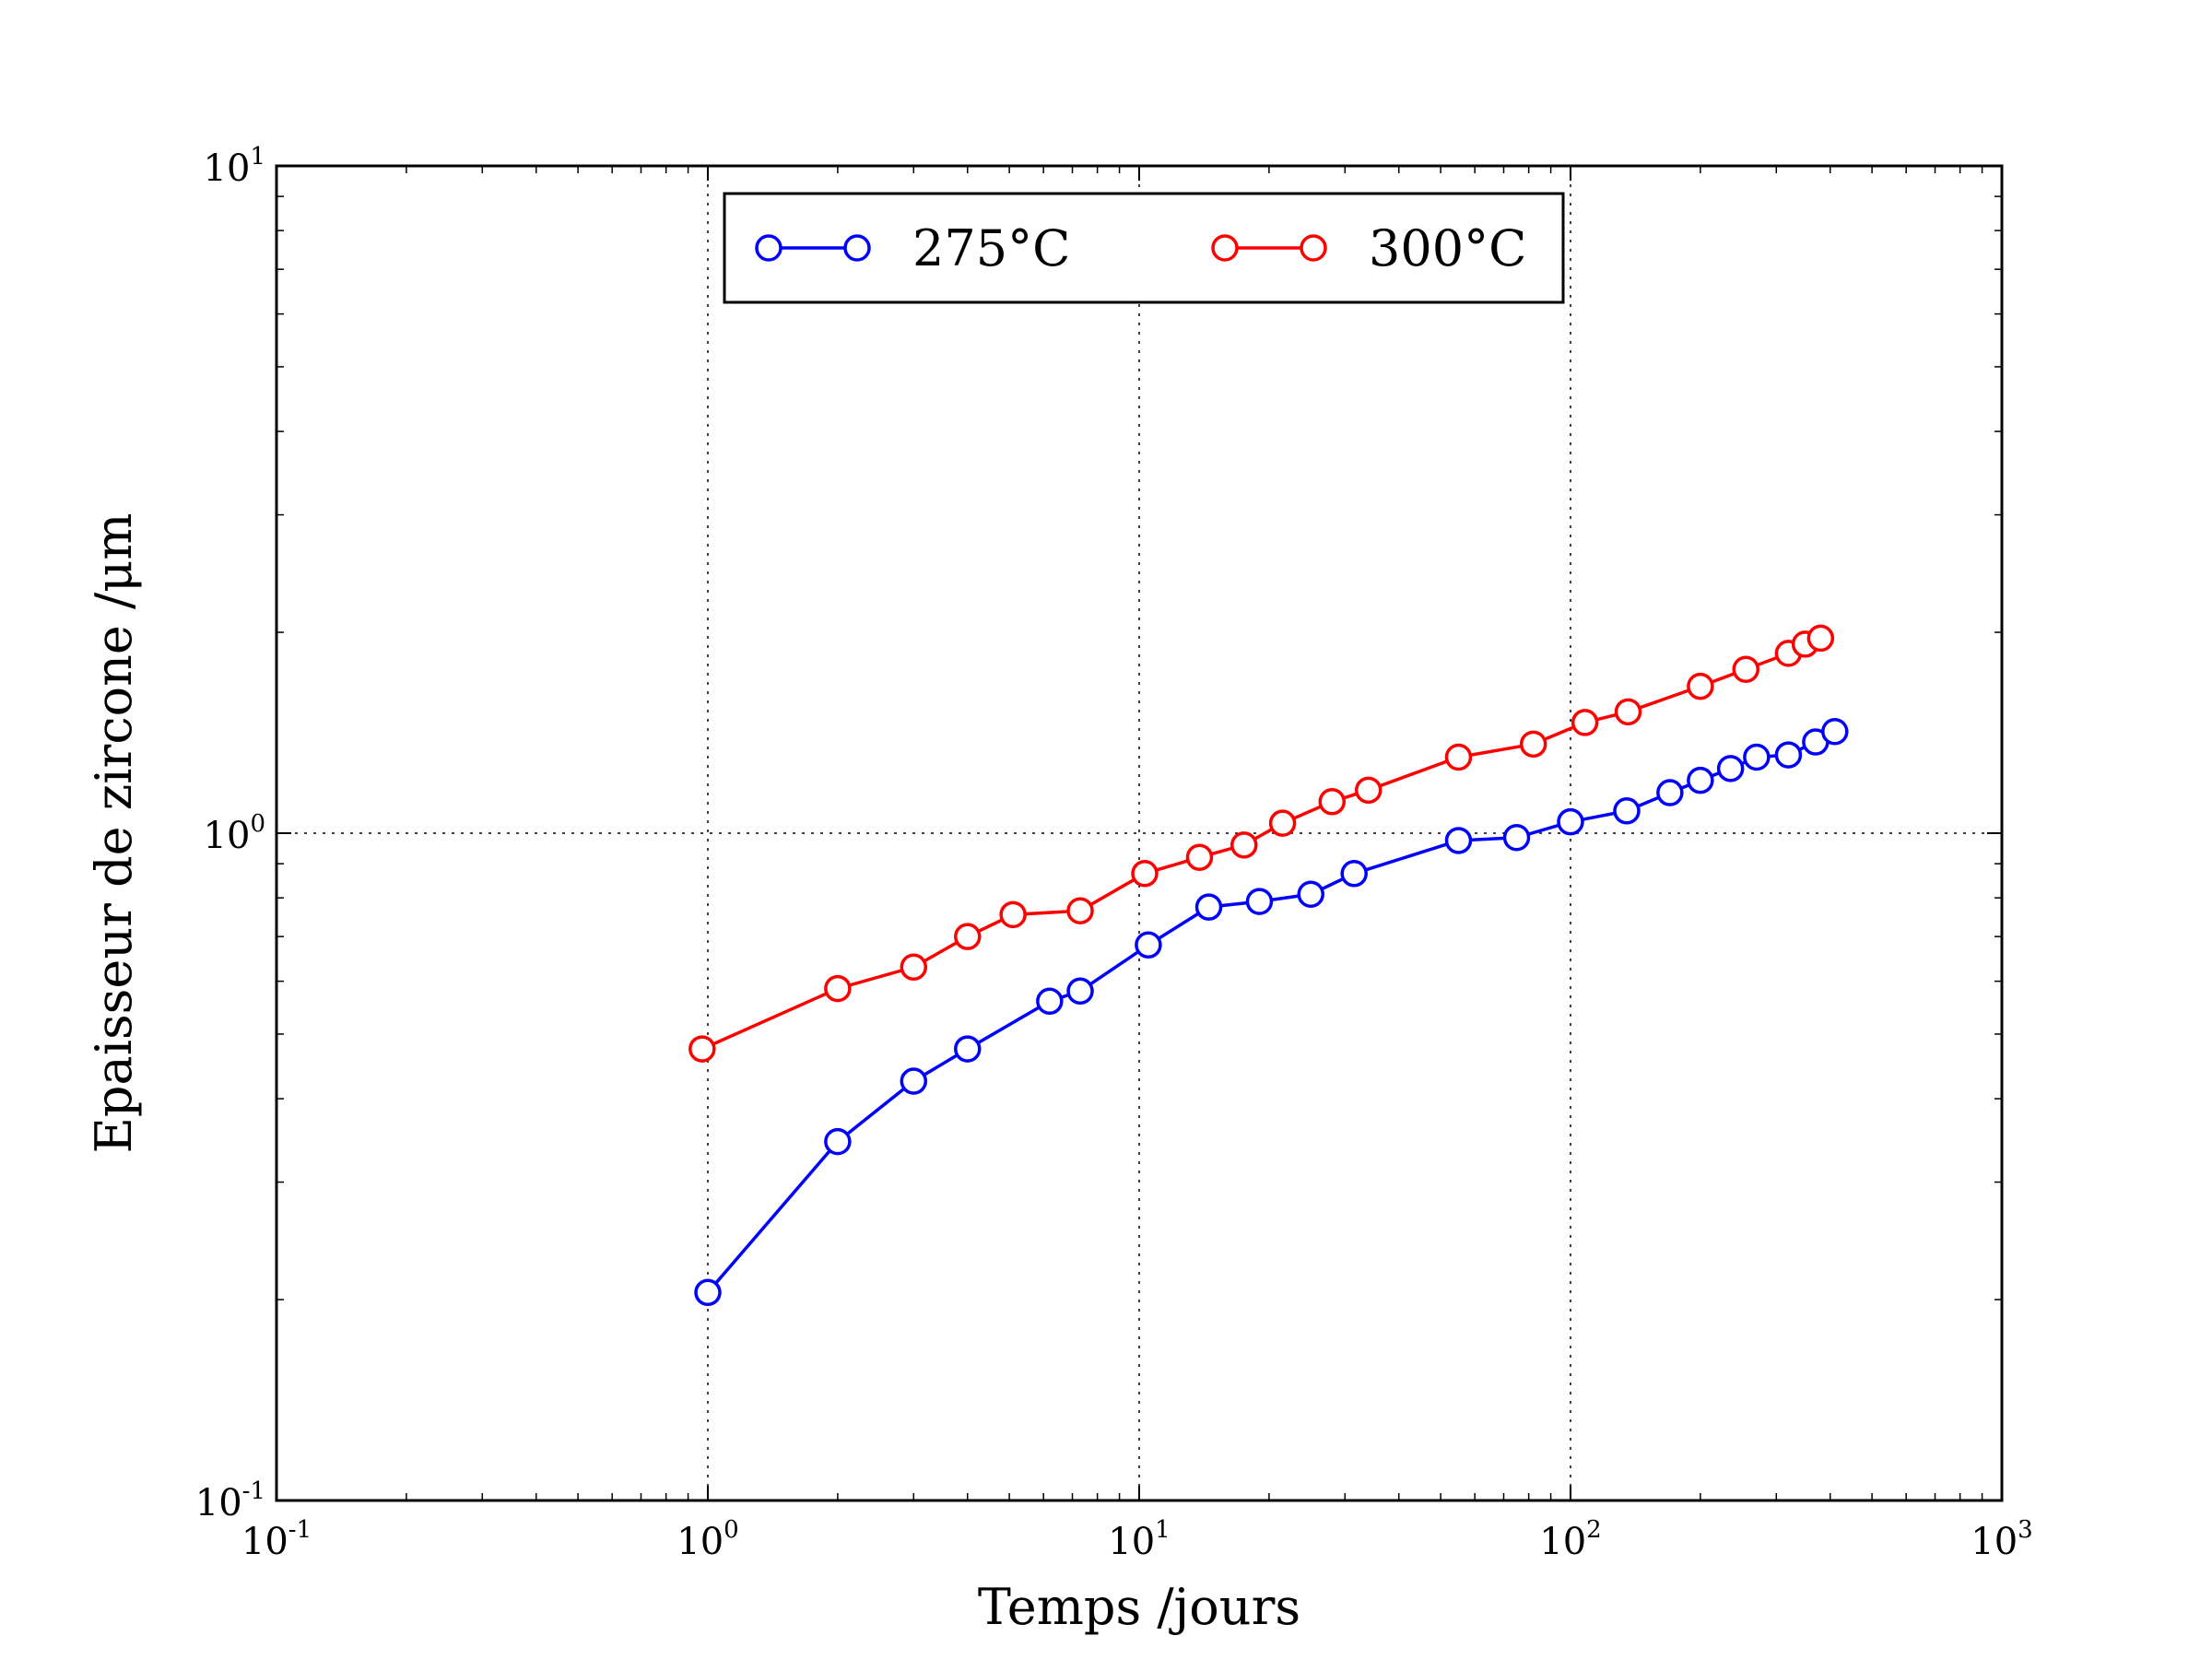 Image resolution: width=2212 pixels, height=1659 pixels. What do you see at coordinates (1144, 248) in the screenshot?
I see `legend: 275°C 300°C` at bounding box center [1144, 248].